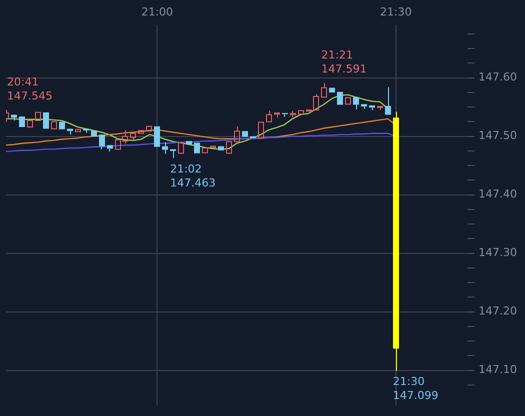  What do you see at coordinates (29, 88) in the screenshot?
I see `annotation: 20:41 147.545` at bounding box center [29, 88].